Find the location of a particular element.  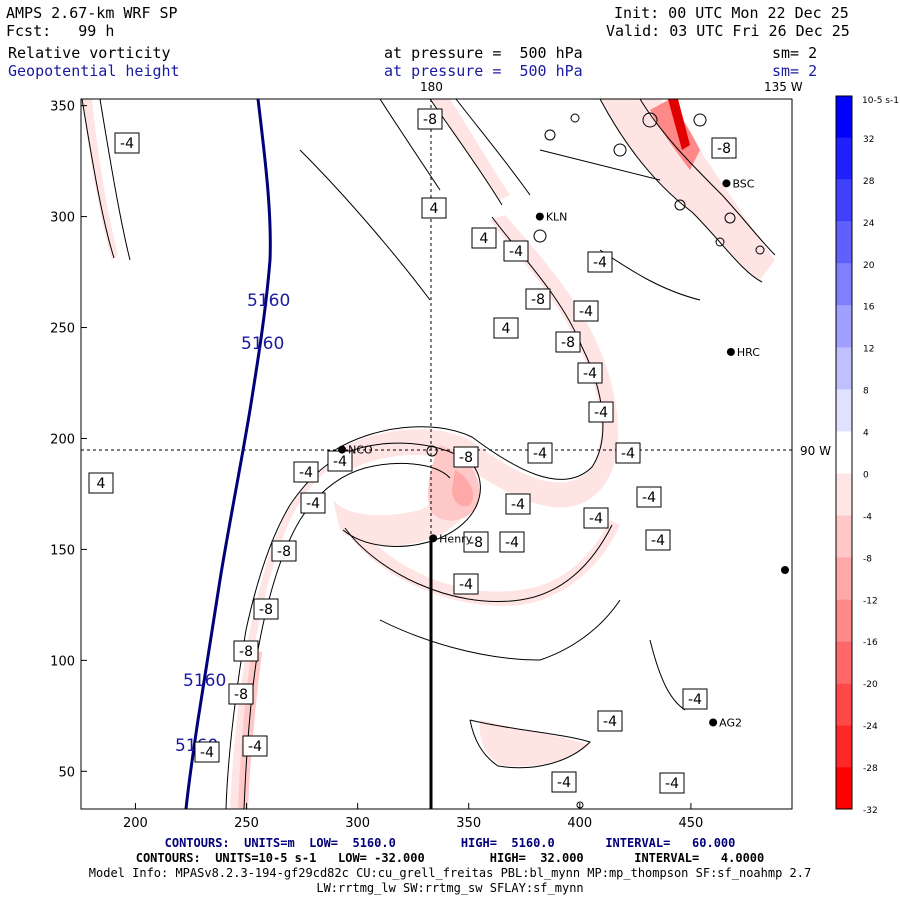

colorbar-tick-label: 8 is located at coordinates (866, 392).